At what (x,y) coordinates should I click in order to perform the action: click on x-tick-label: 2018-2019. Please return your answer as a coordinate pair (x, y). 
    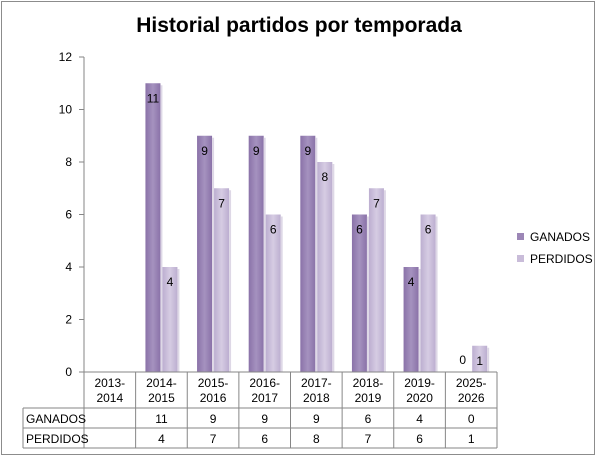
    Looking at the image, I should click on (368, 390).